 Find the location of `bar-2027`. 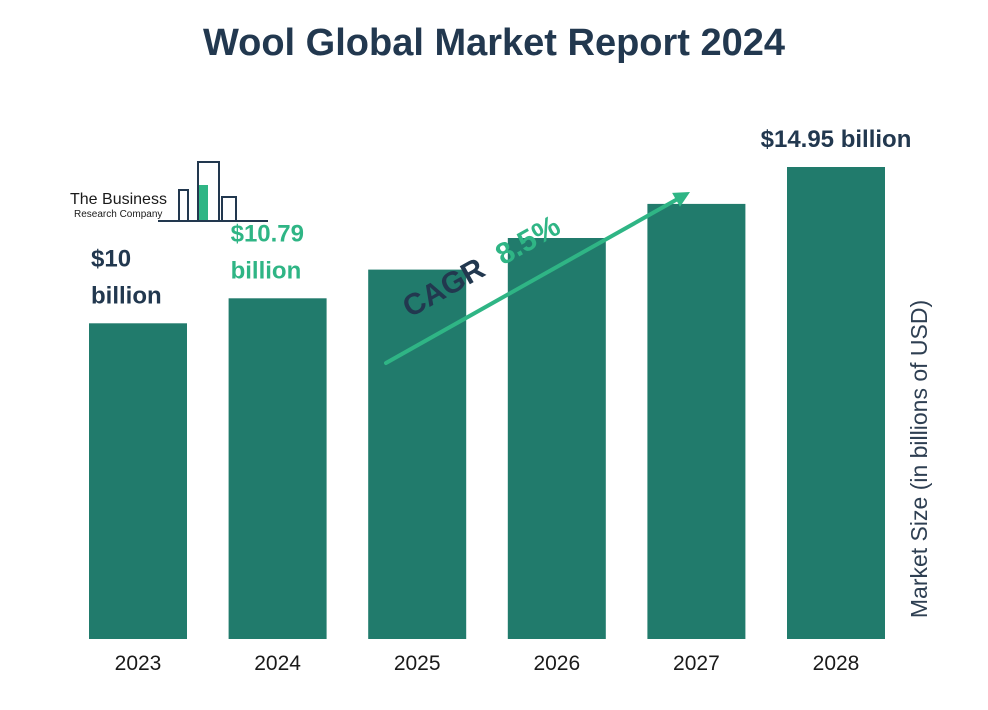

bar-2027 is located at coordinates (696, 421).